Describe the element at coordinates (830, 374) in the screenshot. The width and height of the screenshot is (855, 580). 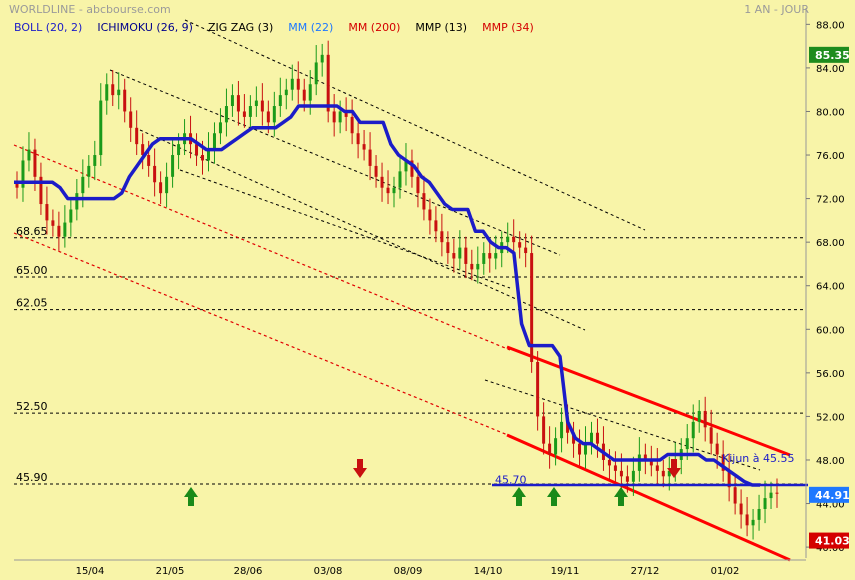
I see `y-tick-label: 56.00` at that location.